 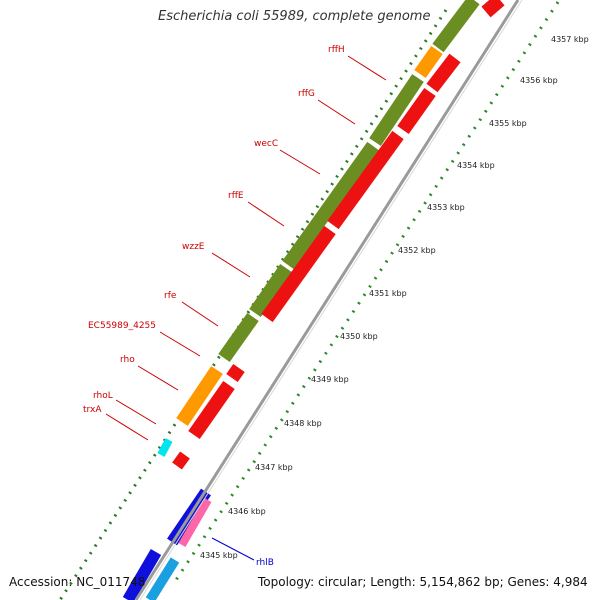 I want to click on ruler-tick-label: 4352 kbp, so click(x=417, y=250).